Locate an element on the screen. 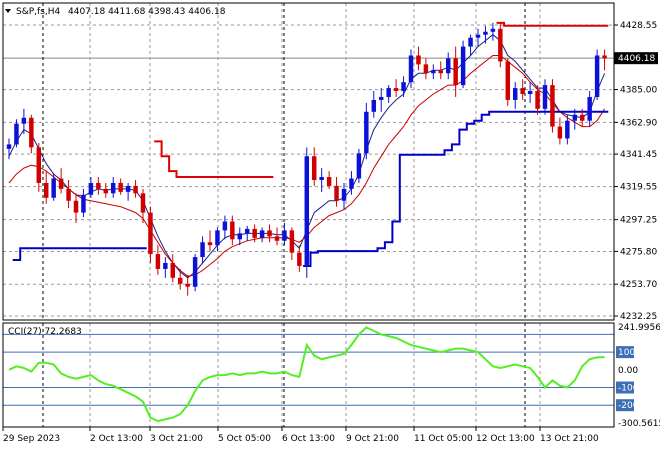 The image size is (660, 454). y-tick-label: 4428.55 is located at coordinates (638, 26).